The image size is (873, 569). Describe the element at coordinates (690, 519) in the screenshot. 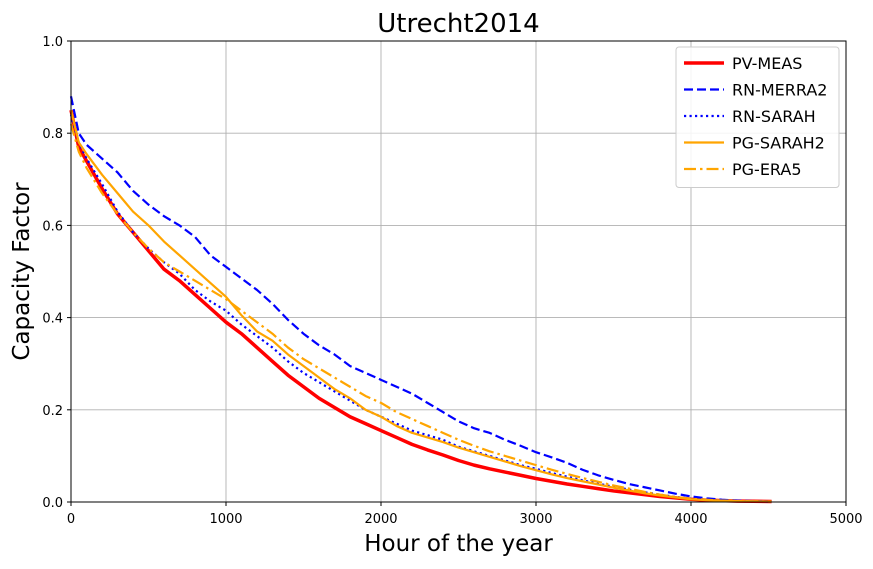

I see `x-tick-label: 4000` at that location.